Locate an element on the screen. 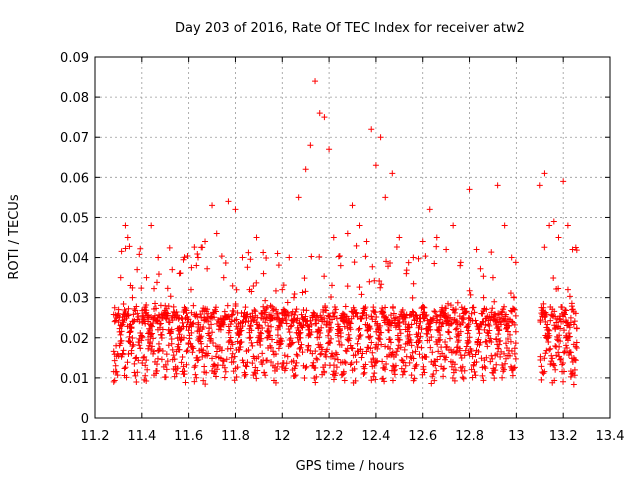 Image resolution: width=640 pixels, height=480 pixels. y-tick-label: 0.08 is located at coordinates (74, 98).